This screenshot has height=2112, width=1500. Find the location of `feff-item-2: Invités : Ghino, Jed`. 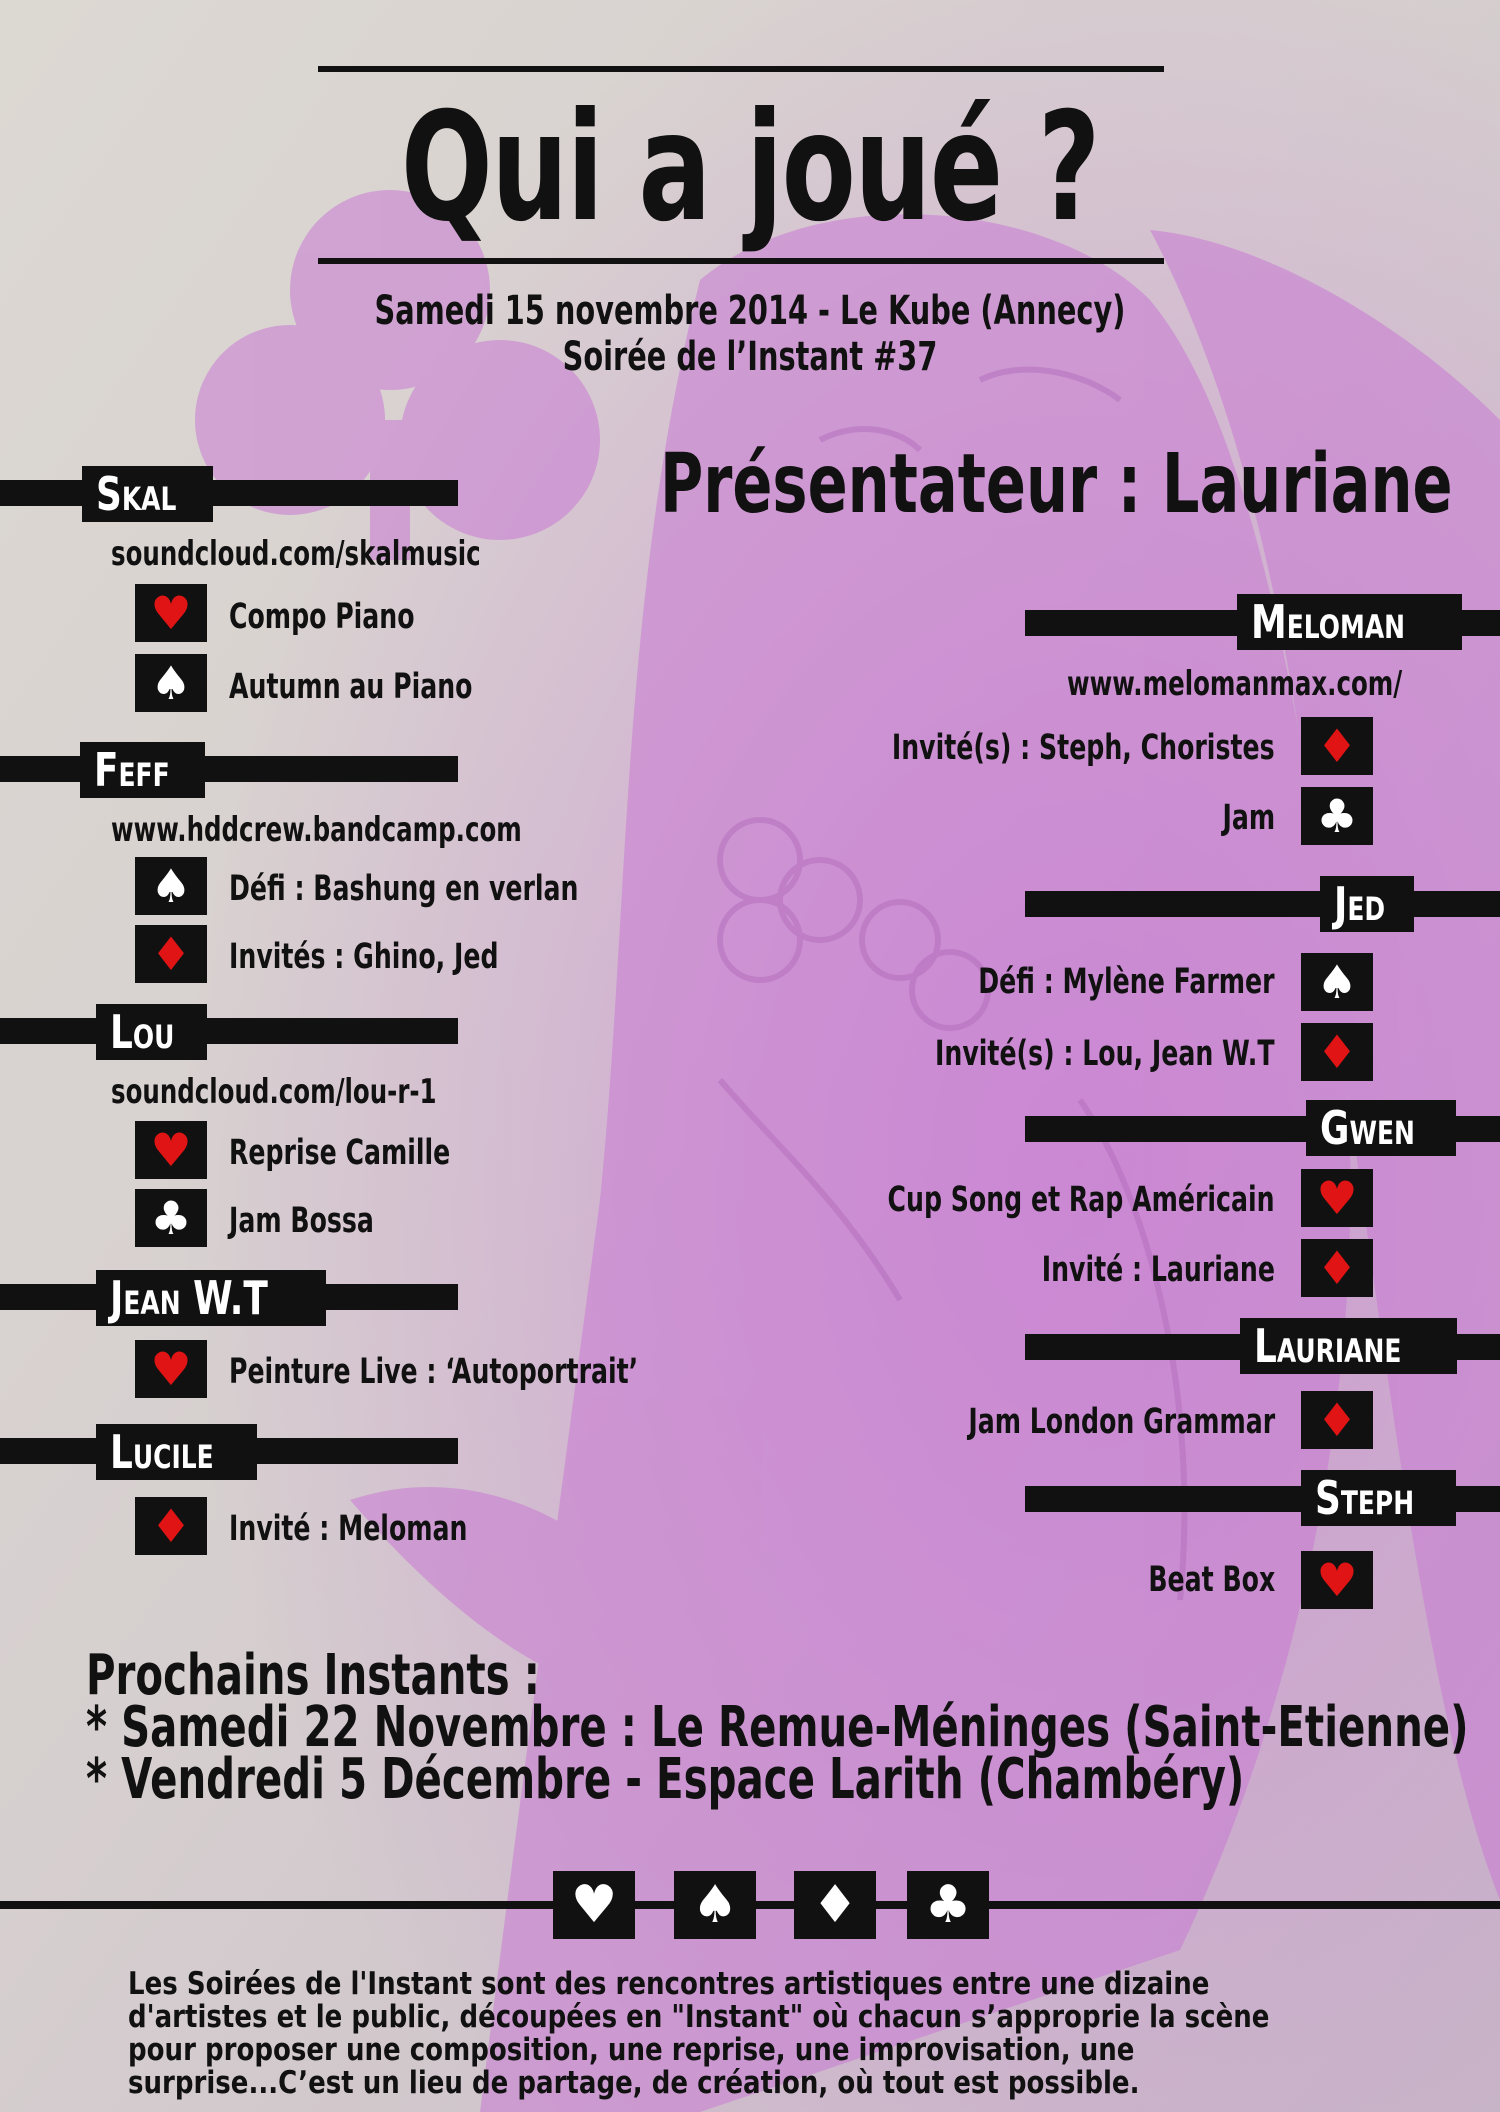

feff-item-2: Invités : Ghino, Jed is located at coordinates (364, 957).